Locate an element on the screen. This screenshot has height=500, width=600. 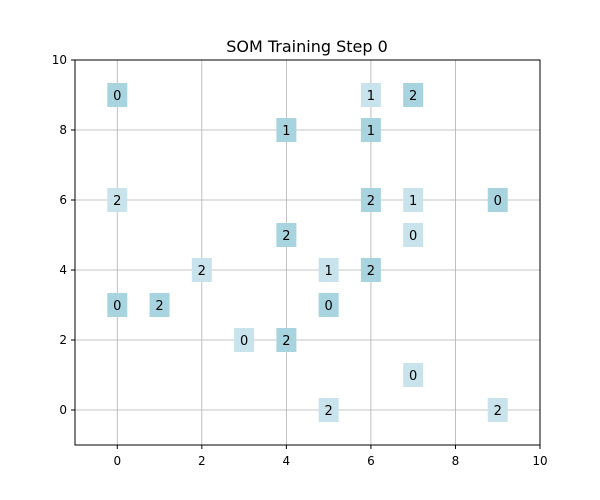
y-tick-label: 4 is located at coordinates (63, 270).